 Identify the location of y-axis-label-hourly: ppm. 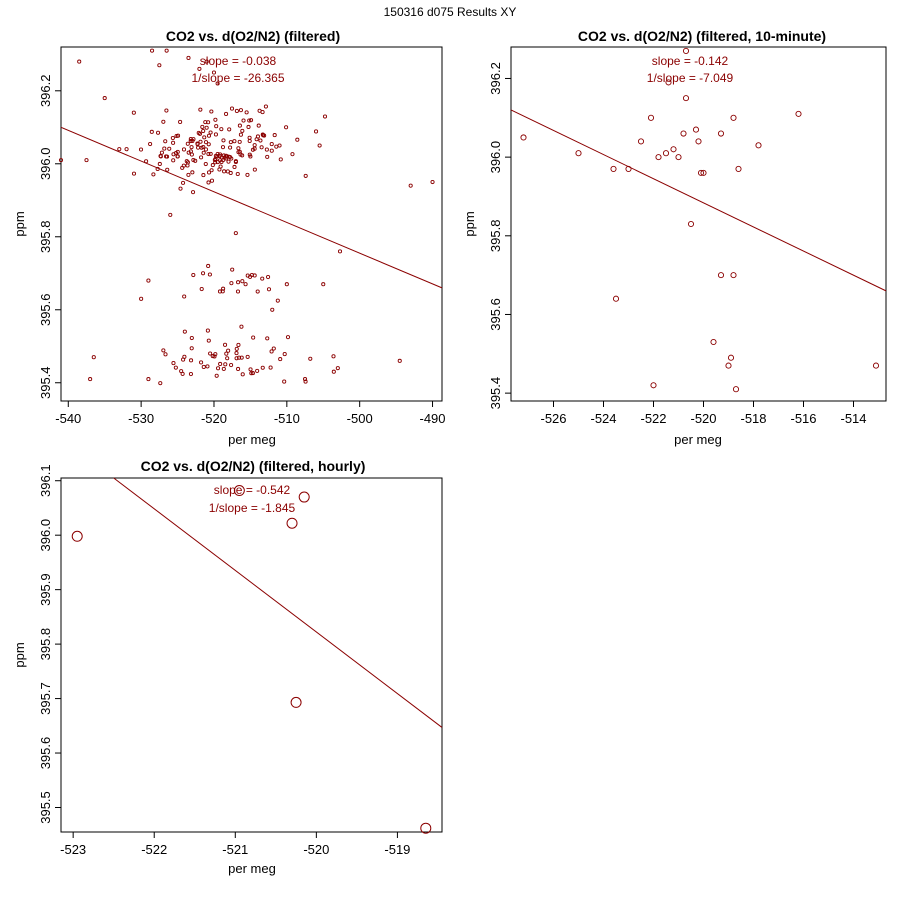
(19, 654).